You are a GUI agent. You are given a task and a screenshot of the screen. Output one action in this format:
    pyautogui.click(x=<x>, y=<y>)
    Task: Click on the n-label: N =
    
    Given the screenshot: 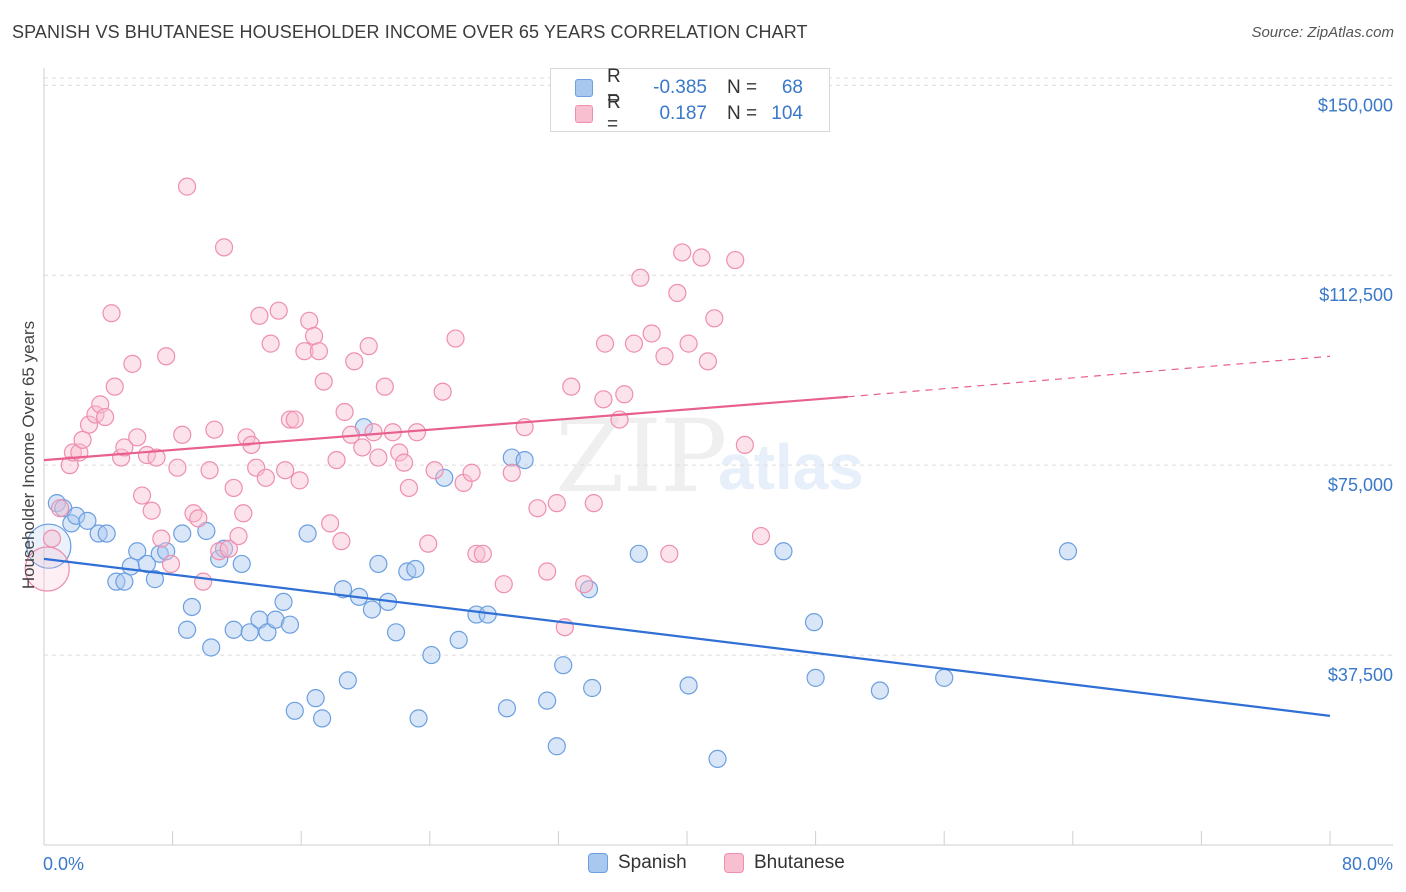 What is the action you would take?
    pyautogui.click(x=742, y=113)
    